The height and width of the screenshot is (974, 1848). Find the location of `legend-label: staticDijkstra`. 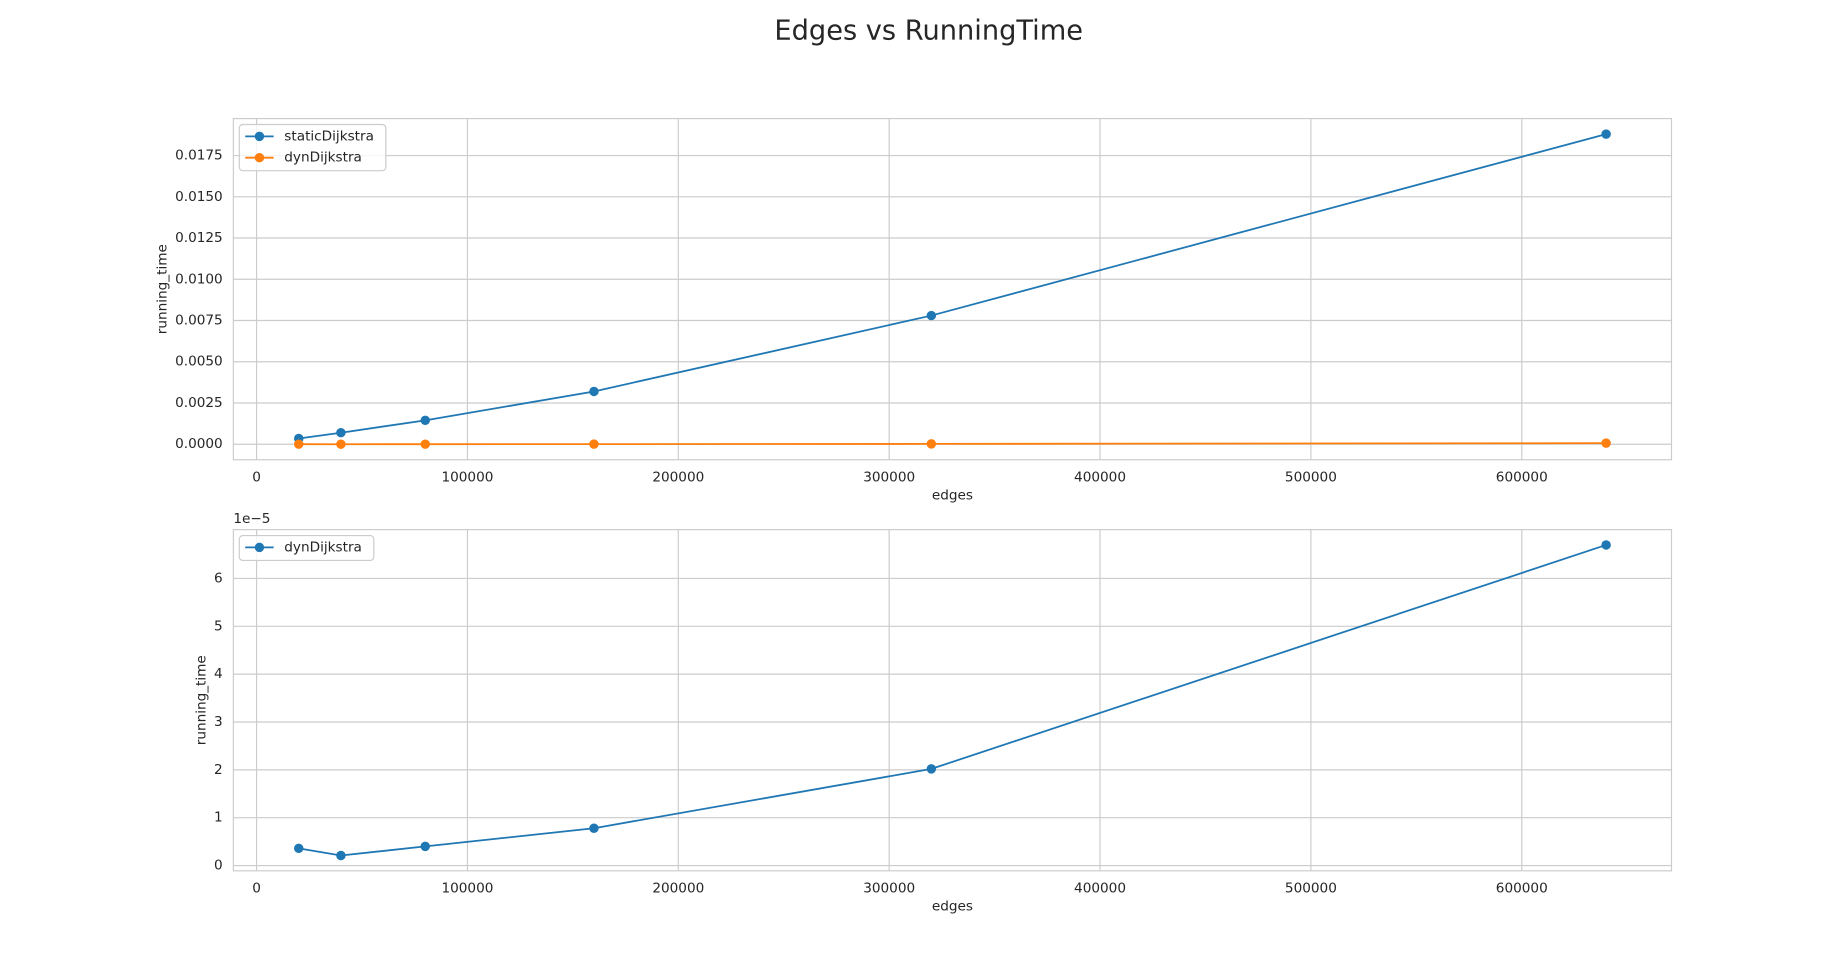

legend-label: staticDijkstra is located at coordinates (329, 136).